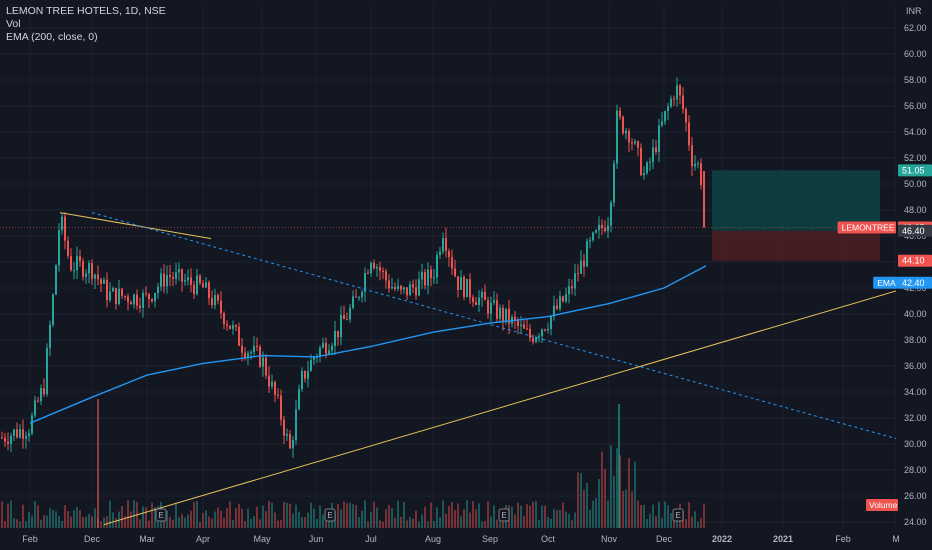  What do you see at coordinates (490, 539) in the screenshot?
I see `x-tick-label: Sep` at bounding box center [490, 539].